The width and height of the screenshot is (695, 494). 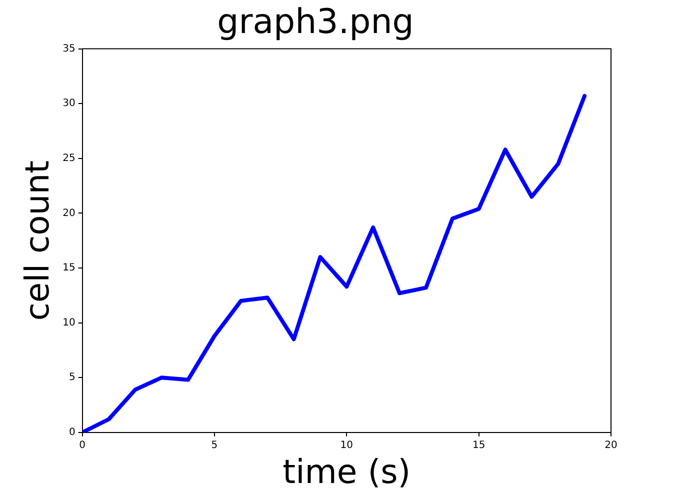 I want to click on x-tick-label: 5, so click(x=214, y=445).